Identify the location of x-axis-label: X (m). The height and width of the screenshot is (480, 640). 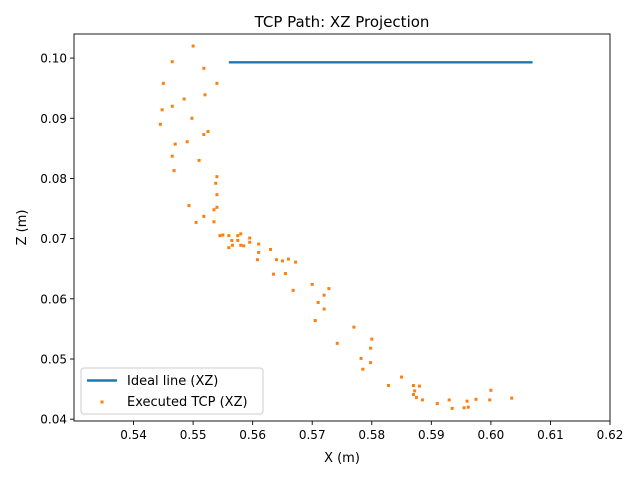
(342, 458).